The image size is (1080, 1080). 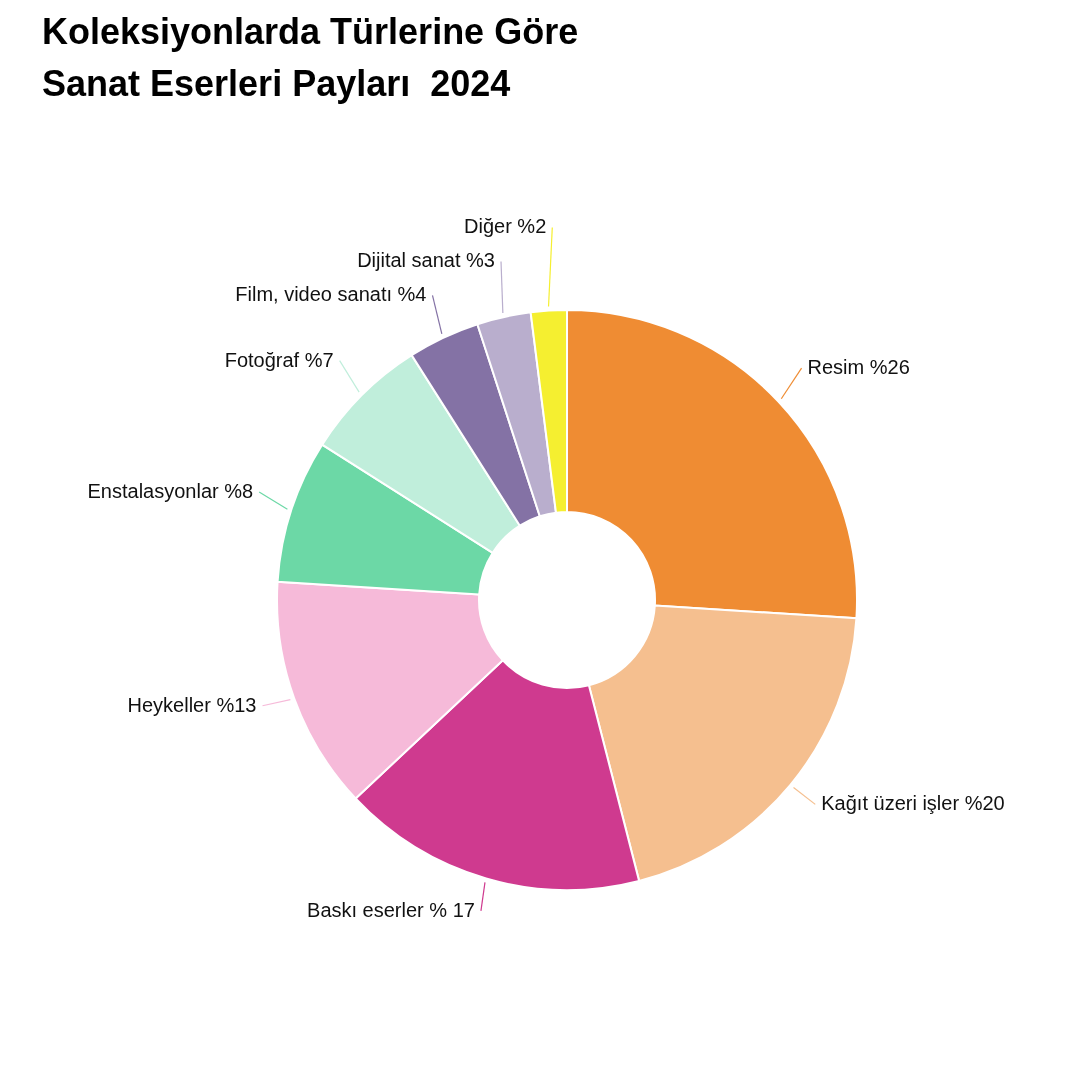 What do you see at coordinates (169, 704) in the screenshot?
I see `slice-label: Heykeller` at bounding box center [169, 704].